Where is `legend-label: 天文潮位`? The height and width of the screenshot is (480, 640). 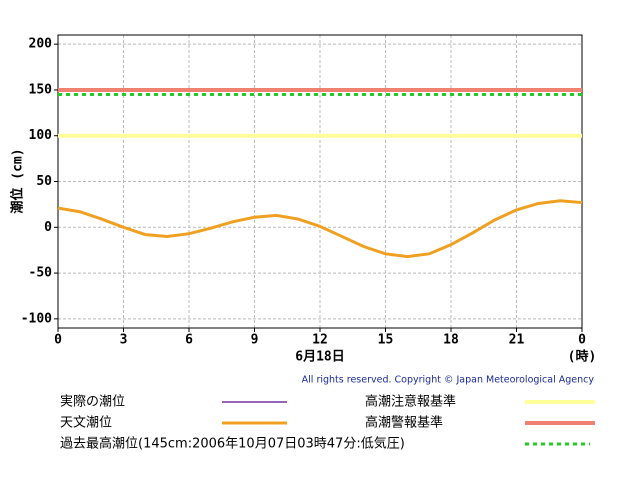 legend-label: 天文潮位 is located at coordinates (86, 423).